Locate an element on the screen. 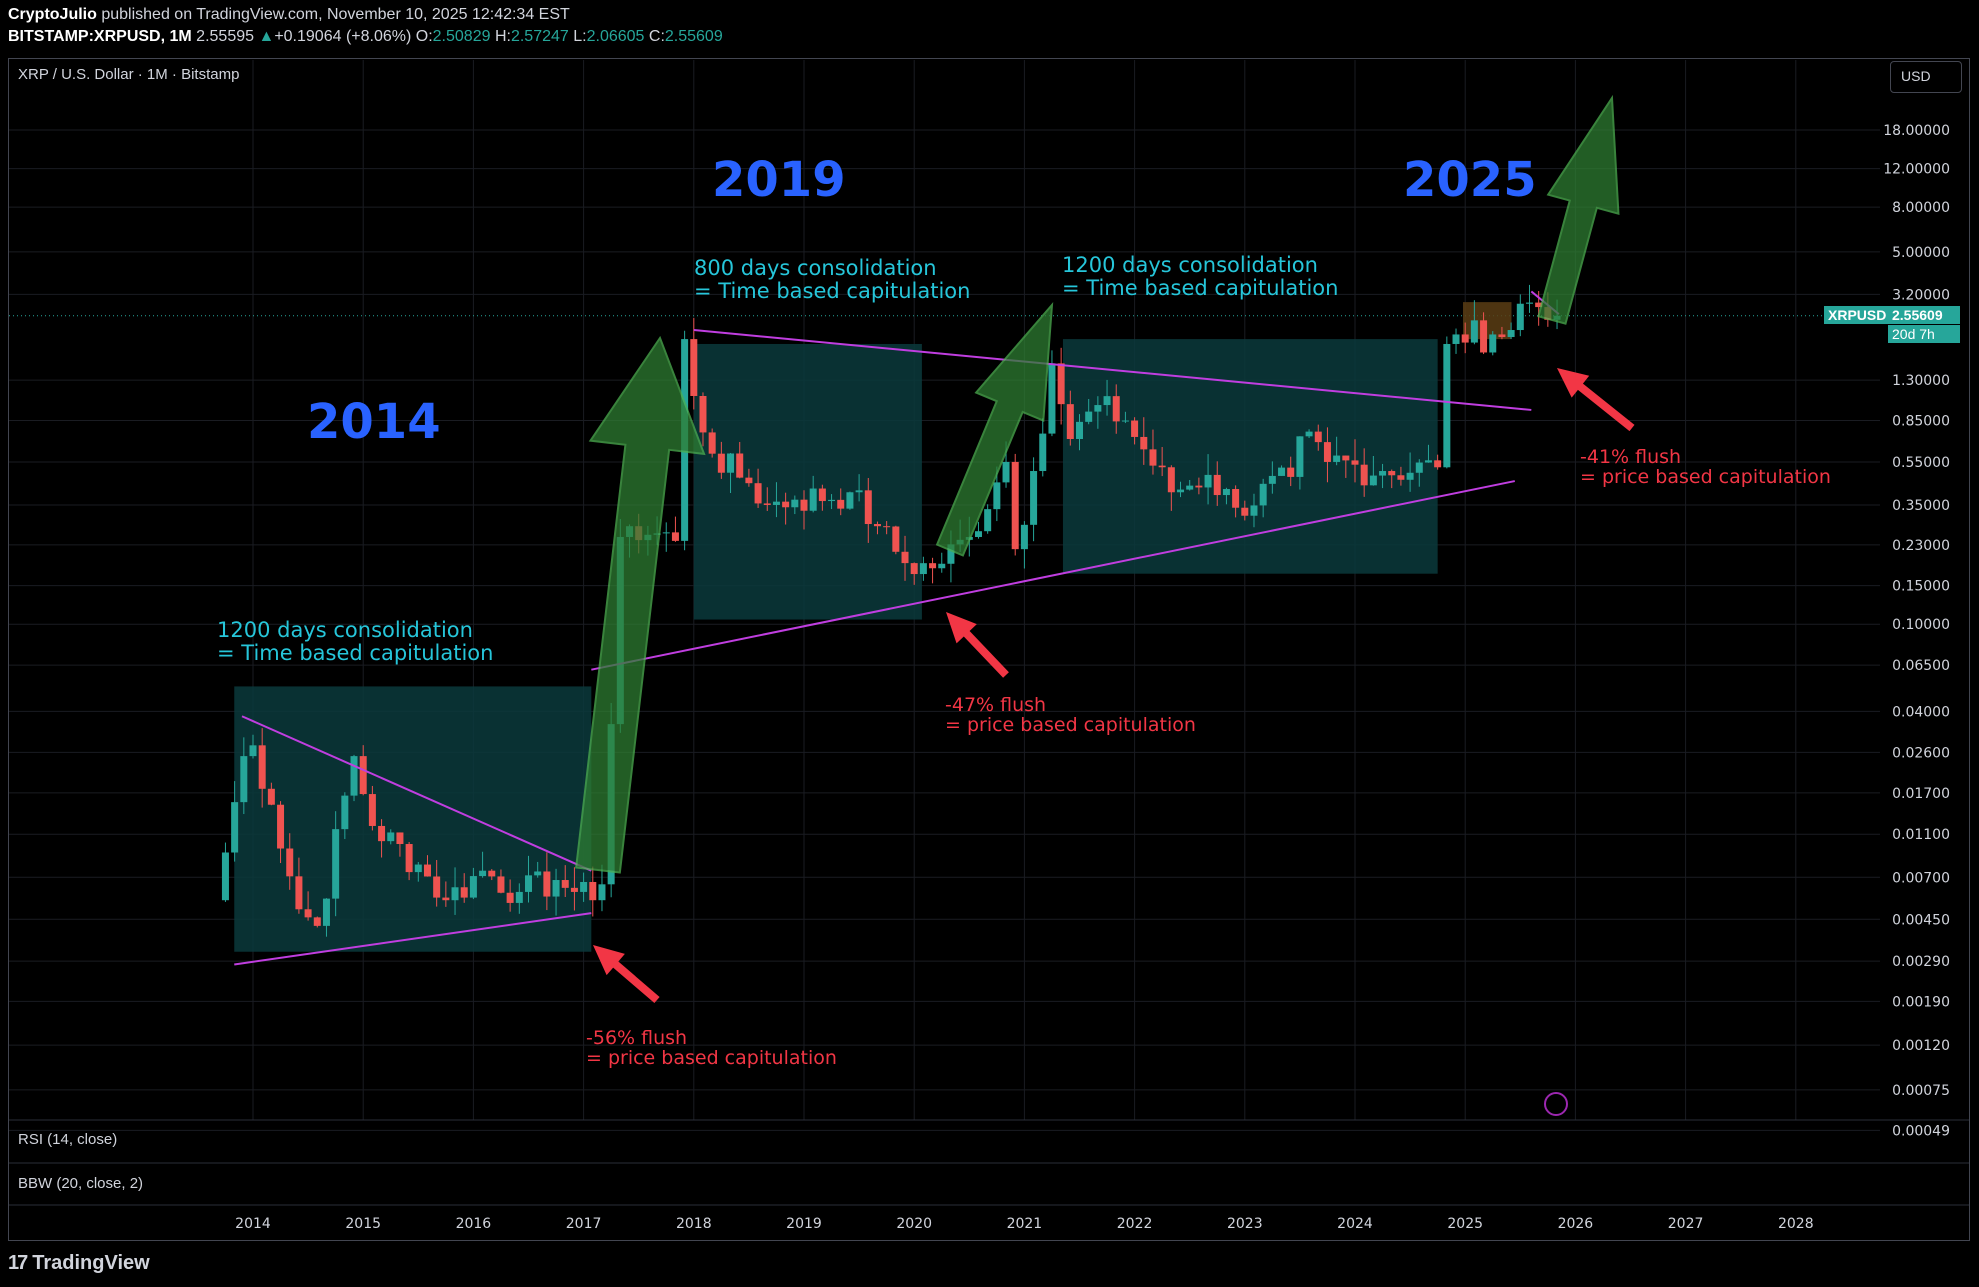 Image resolution: width=1979 pixels, height=1287 pixels. trendline-long-resistance is located at coordinates (1112, 370).